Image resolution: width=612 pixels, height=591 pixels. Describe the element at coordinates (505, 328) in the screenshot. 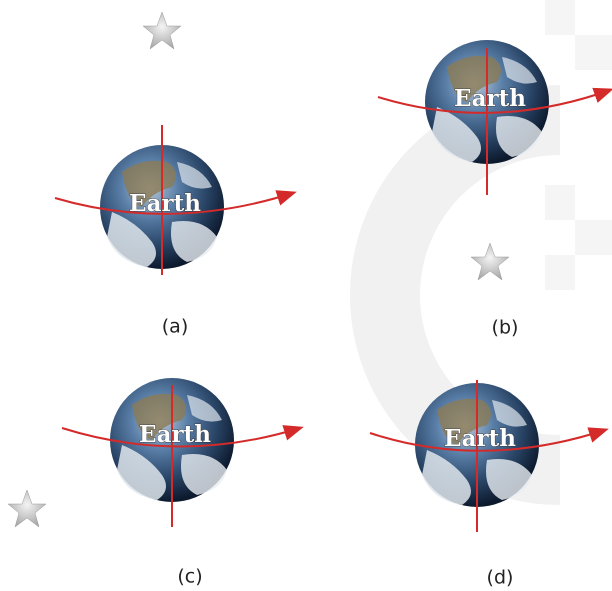

I see `panel-label: (b)` at that location.